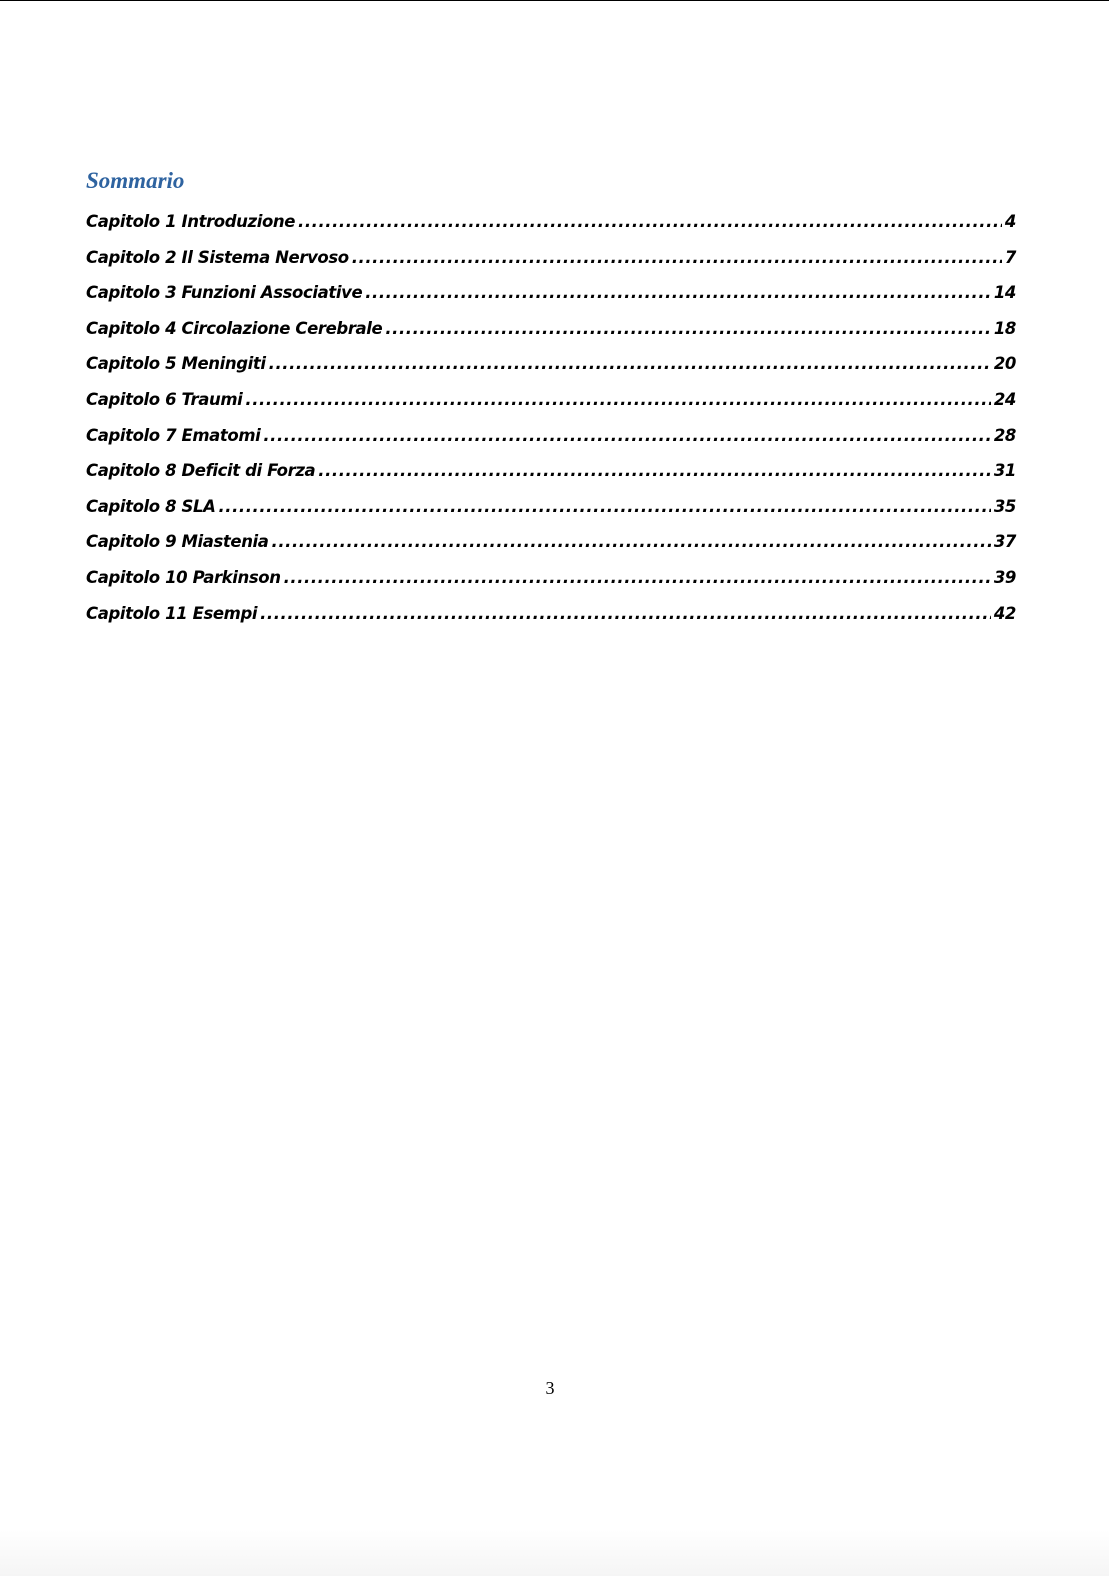 This screenshot has width=1109, height=1576. I want to click on toc-entry-page: 14, so click(1005, 293).